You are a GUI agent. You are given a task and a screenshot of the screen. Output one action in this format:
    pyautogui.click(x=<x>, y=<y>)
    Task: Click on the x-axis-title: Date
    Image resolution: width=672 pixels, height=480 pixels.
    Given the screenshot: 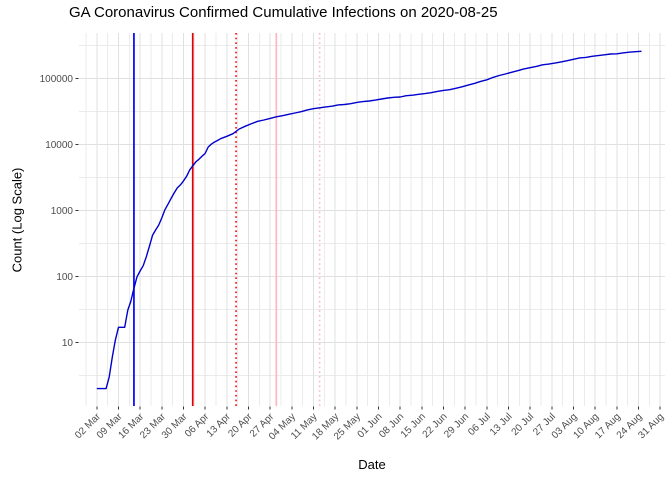 What is the action you would take?
    pyautogui.click(x=372, y=464)
    